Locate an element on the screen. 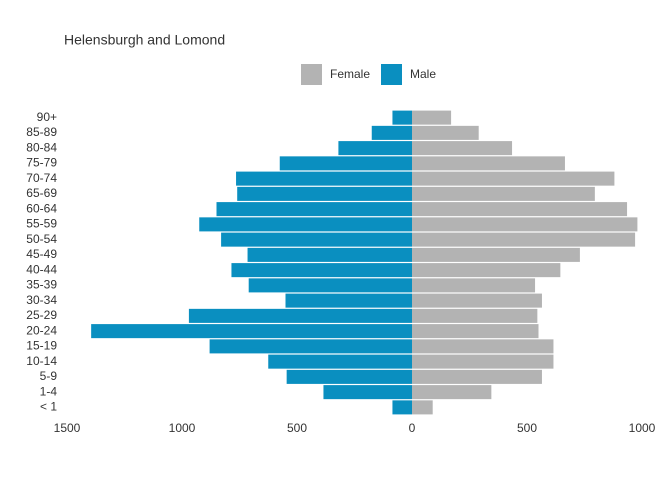  x-tick-label: 1500 is located at coordinates (67, 428).